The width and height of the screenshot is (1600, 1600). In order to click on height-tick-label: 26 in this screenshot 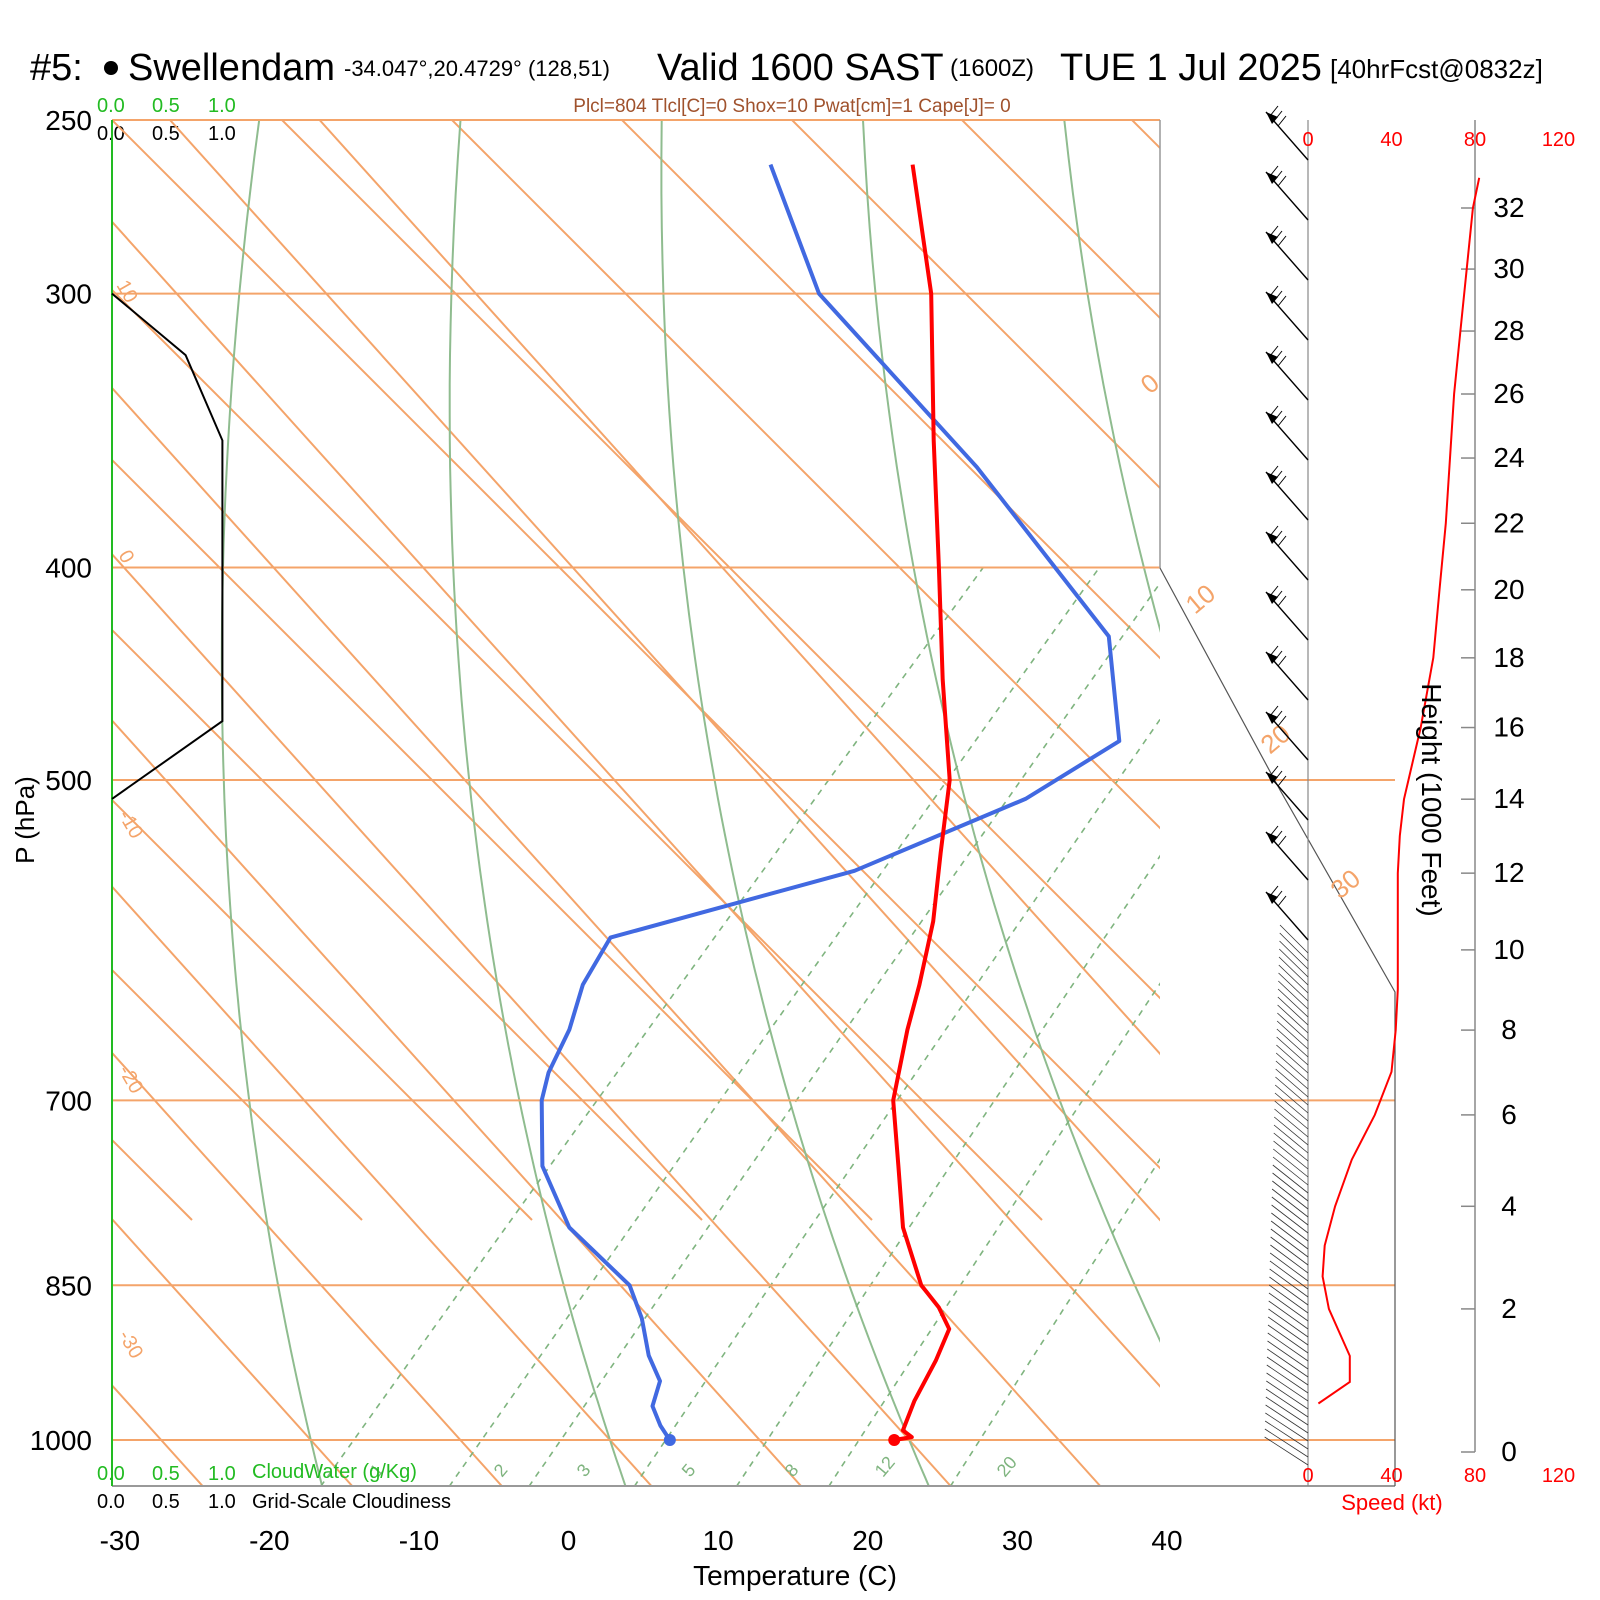, I will do `click(1508, 393)`.